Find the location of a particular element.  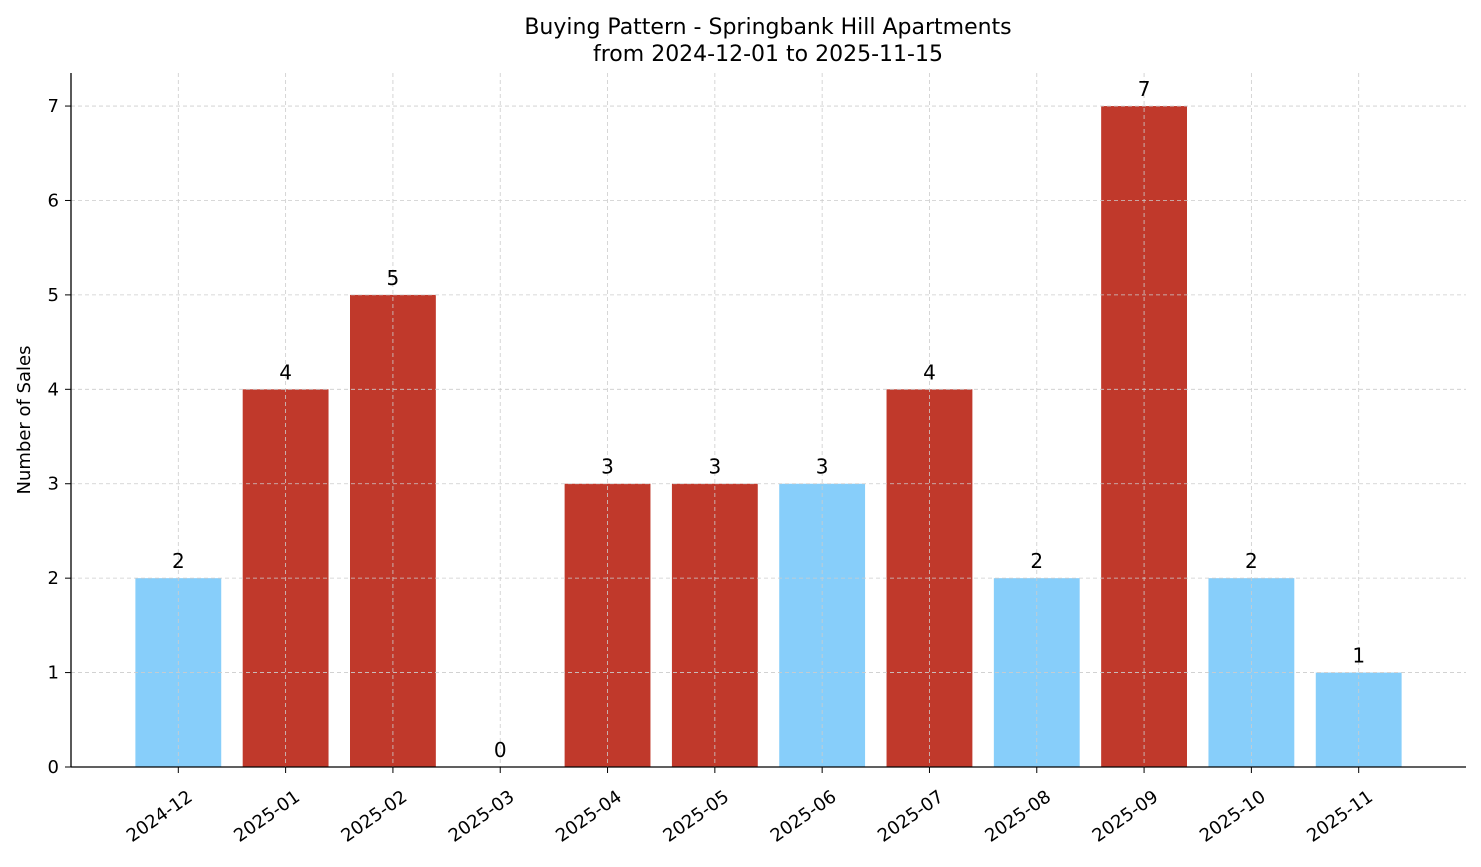

y-axis-label: Number of Sales is located at coordinates (24, 419).